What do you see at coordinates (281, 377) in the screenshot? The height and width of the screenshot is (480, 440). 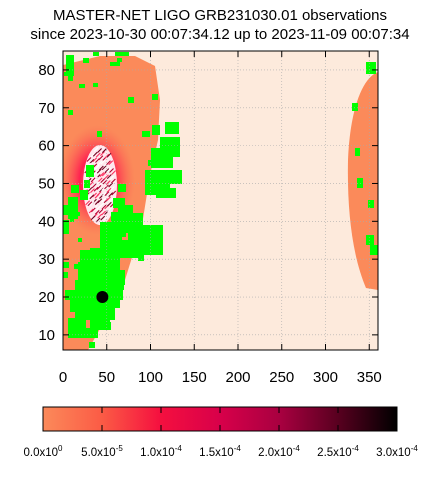 I see `x-tick-label: 250` at bounding box center [281, 377].